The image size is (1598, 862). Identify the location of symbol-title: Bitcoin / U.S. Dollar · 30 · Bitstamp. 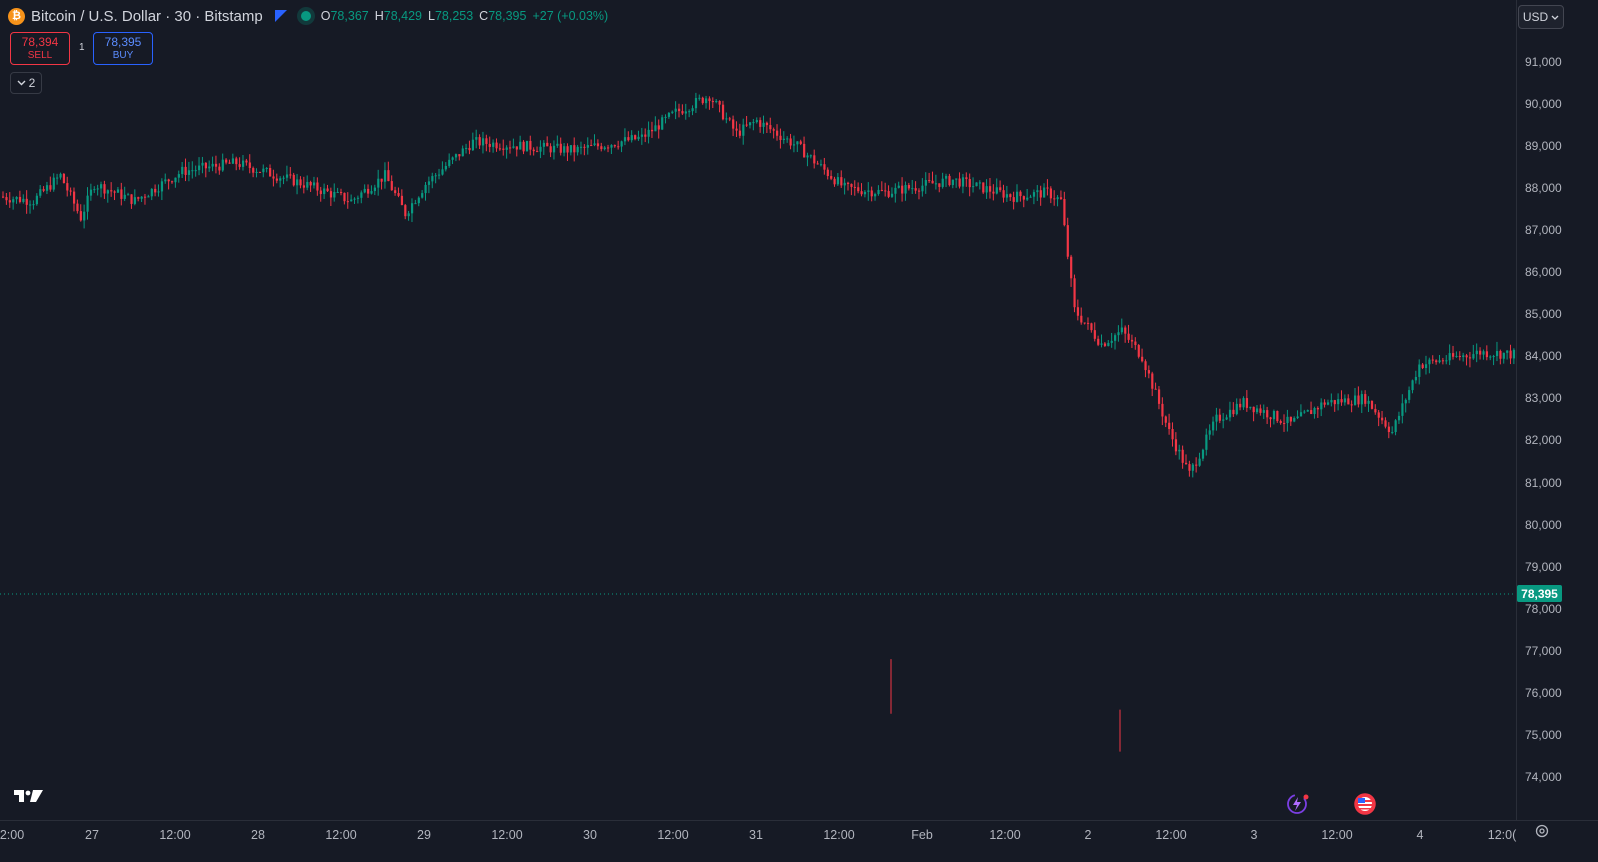
(147, 16).